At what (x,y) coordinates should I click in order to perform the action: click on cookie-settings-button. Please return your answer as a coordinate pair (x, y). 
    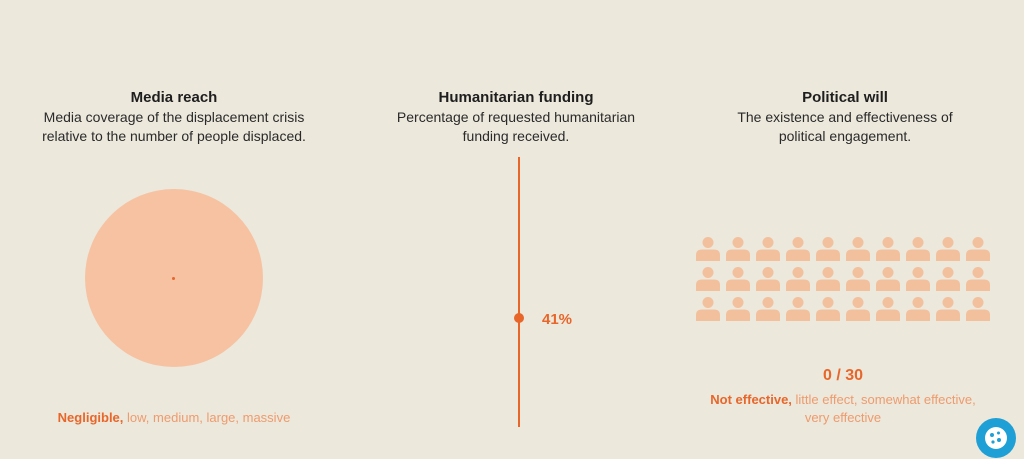
    Looking at the image, I should click on (996, 438).